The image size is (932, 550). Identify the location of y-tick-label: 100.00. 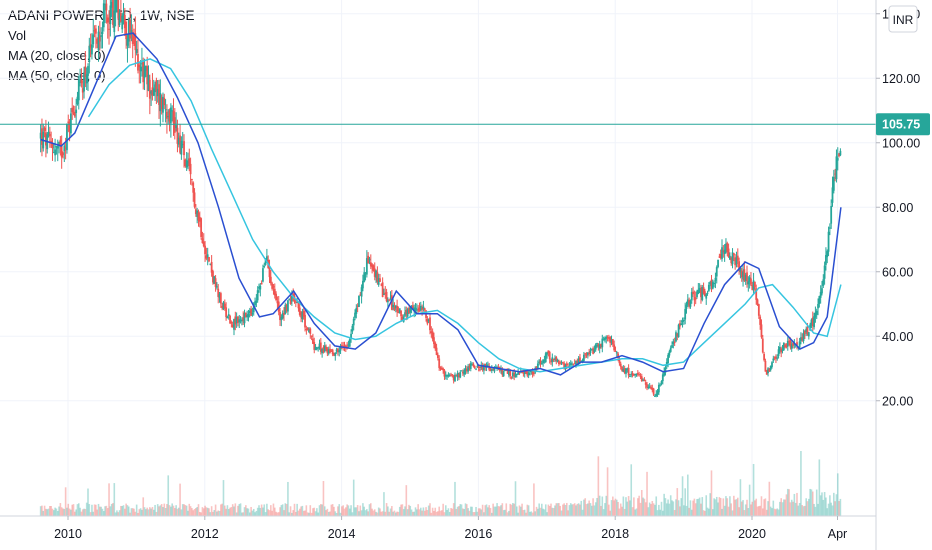
(901, 143).